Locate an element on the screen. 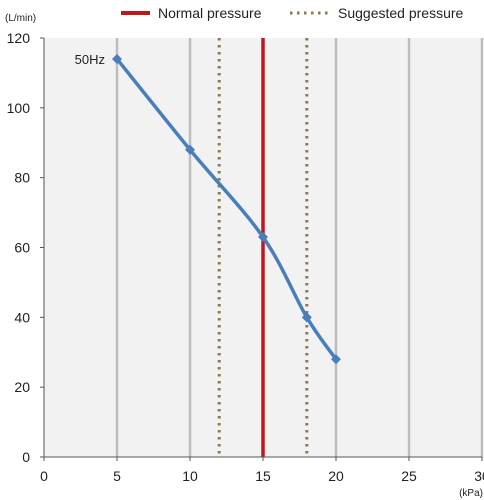  legend: Normal pressure Suggested pressure is located at coordinates (292, 13).